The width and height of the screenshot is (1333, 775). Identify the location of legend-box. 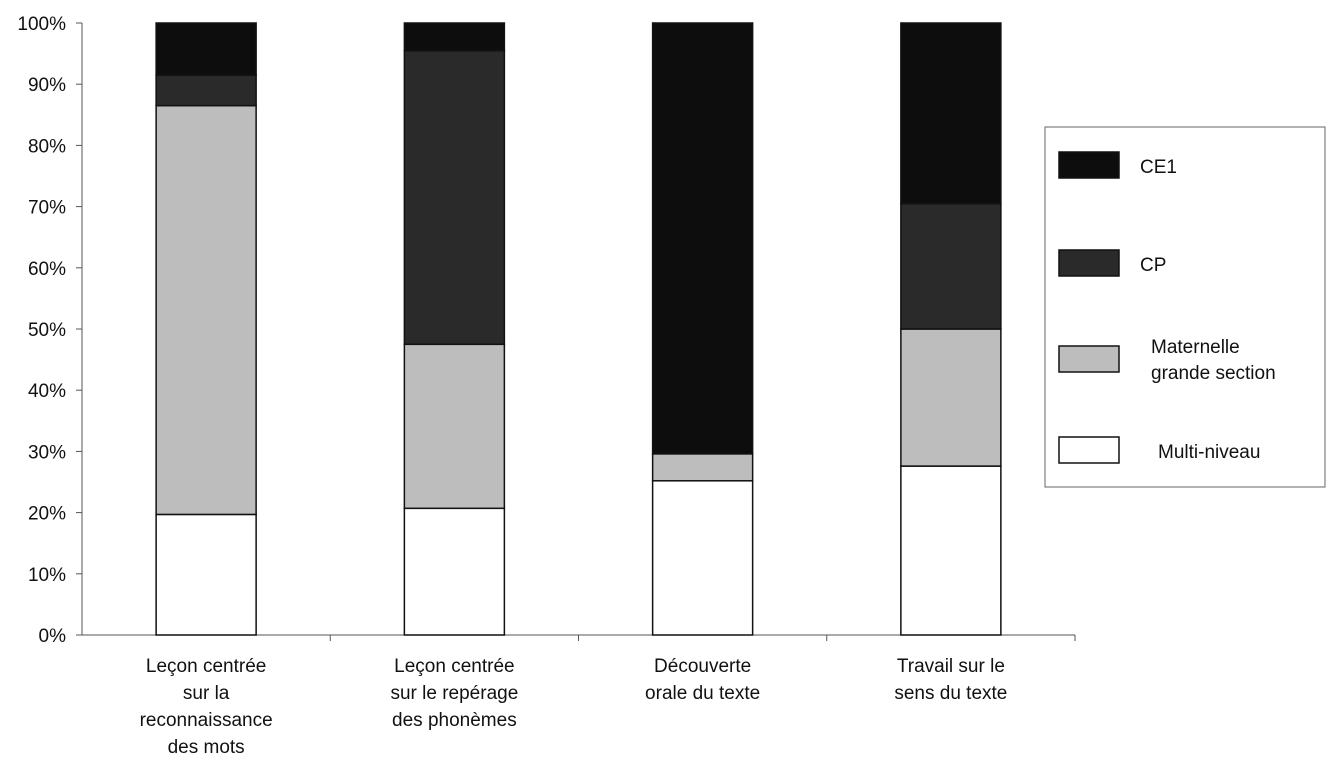
(1185, 307).